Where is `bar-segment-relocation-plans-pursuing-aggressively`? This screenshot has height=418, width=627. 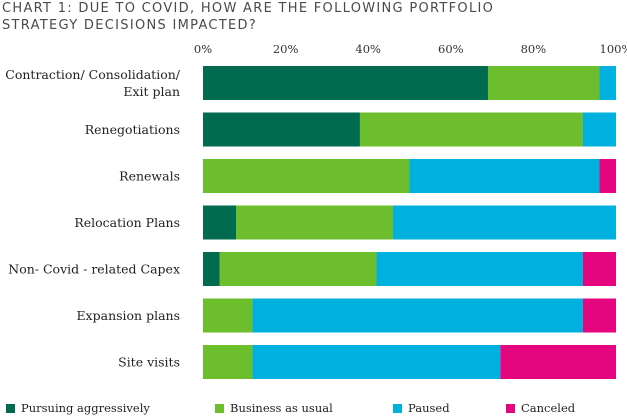
bar-segment-relocation-plans-pursuing-aggressively is located at coordinates (220, 222).